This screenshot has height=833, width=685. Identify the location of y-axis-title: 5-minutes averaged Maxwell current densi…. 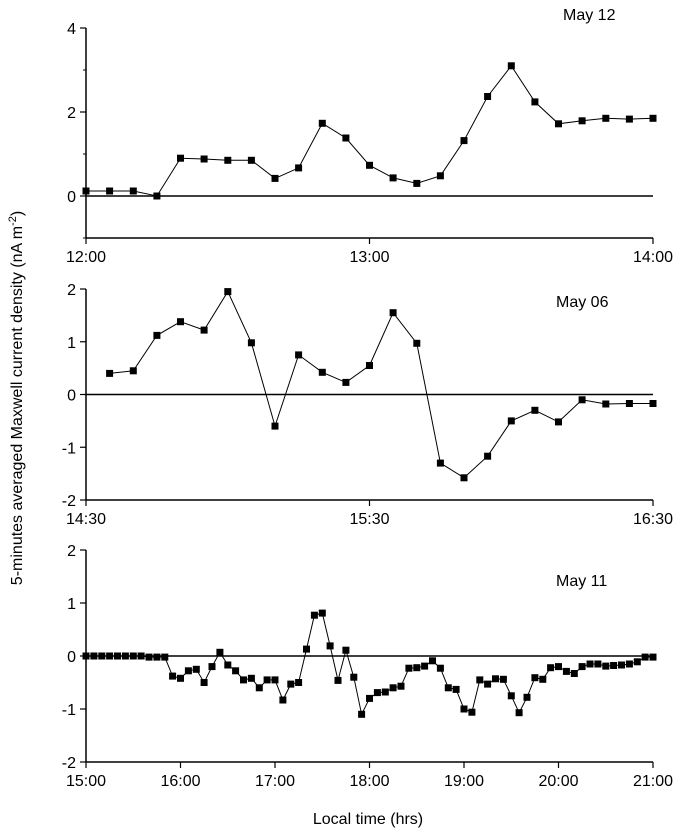
(16, 398).